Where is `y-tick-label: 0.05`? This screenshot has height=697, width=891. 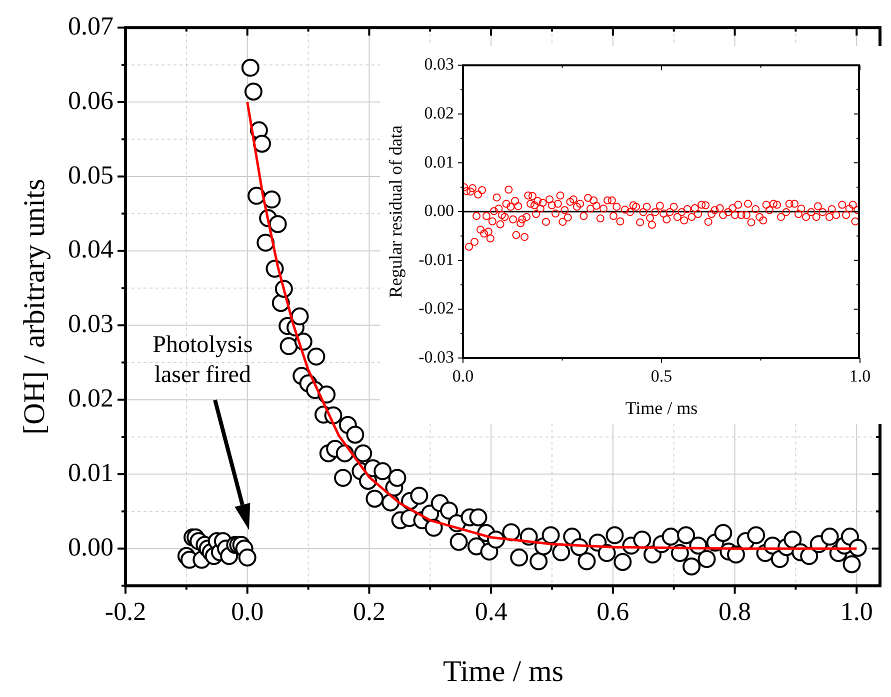
y-tick-label: 0.05 is located at coordinates (91, 175).